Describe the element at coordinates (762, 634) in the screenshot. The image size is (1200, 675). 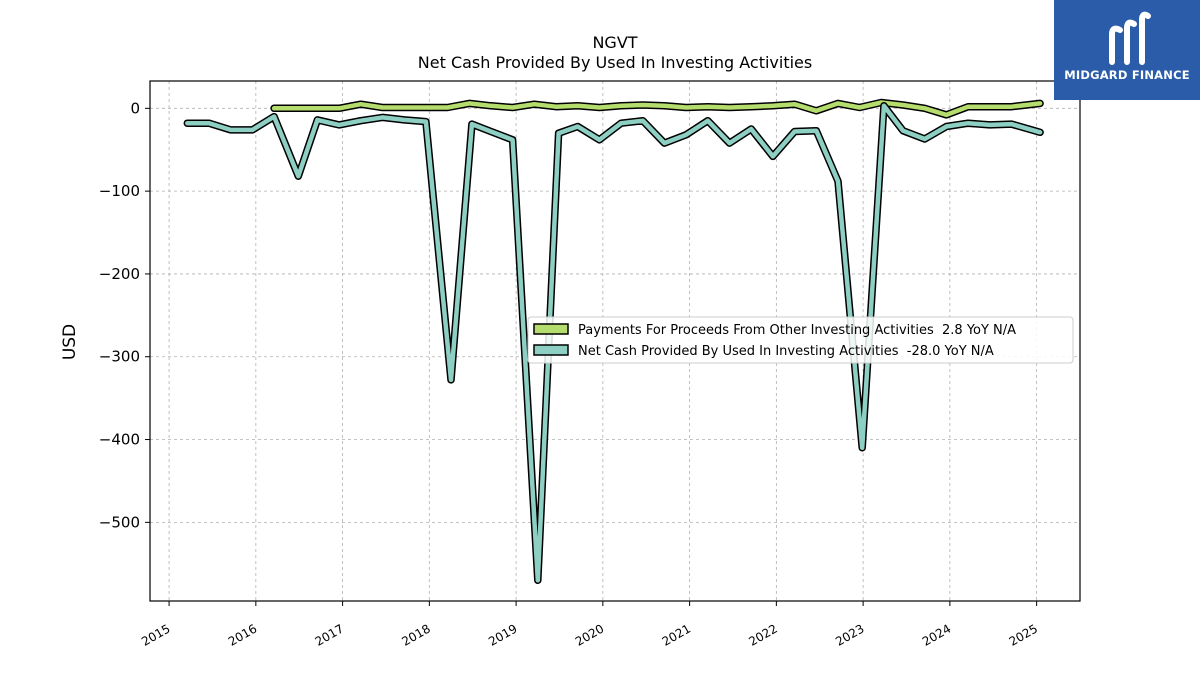
I see `x-tick-label: 2022` at that location.